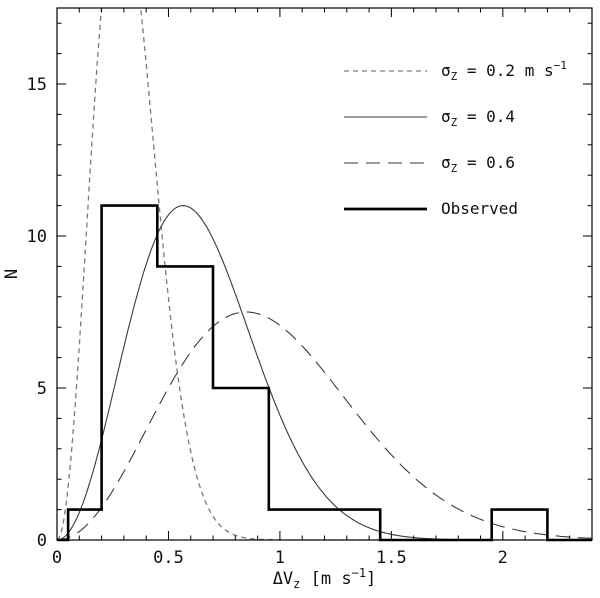 The width and height of the screenshot is (600, 598). I want to click on legend-label: σZ = 0.6, so click(478, 164).